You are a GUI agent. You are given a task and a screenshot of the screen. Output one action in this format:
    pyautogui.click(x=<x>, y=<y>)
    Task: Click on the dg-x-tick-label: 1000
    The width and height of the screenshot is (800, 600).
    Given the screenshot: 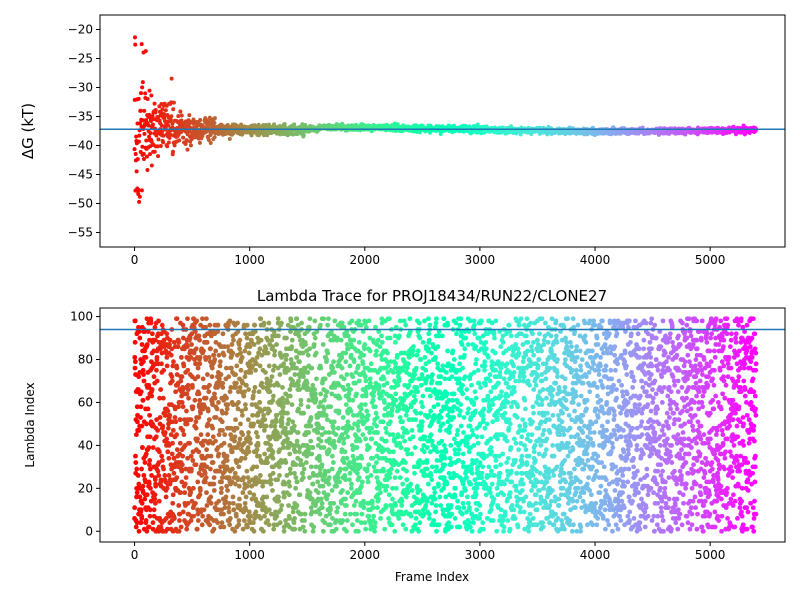 What is the action you would take?
    pyautogui.click(x=249, y=260)
    